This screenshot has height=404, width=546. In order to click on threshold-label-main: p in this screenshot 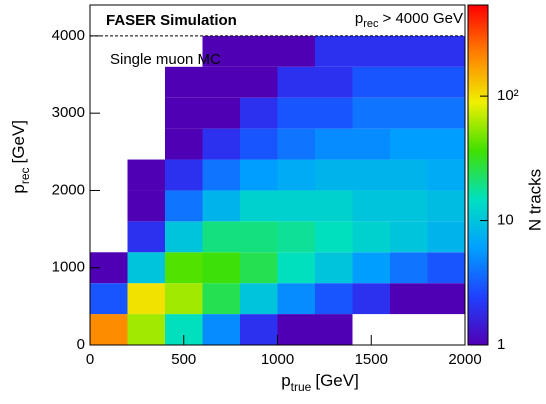, I will do `click(359, 18)`.